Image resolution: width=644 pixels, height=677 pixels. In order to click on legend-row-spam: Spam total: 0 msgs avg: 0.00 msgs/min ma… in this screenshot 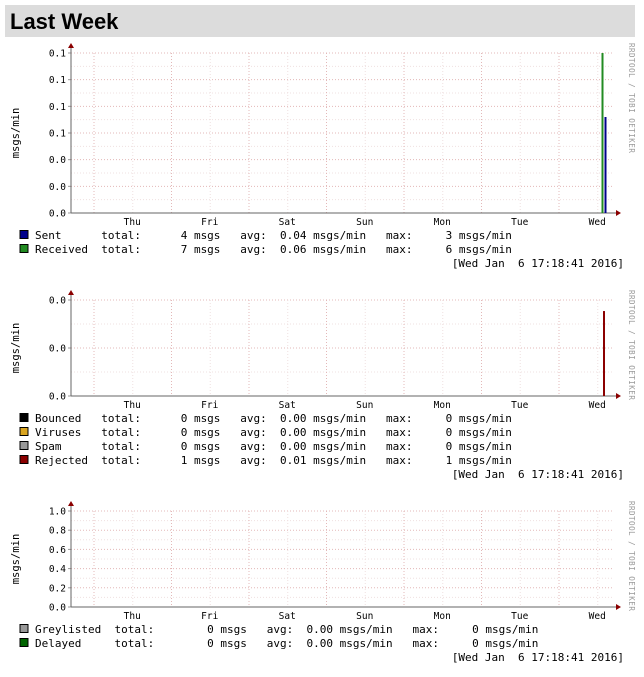, I will do `click(273, 446)`.